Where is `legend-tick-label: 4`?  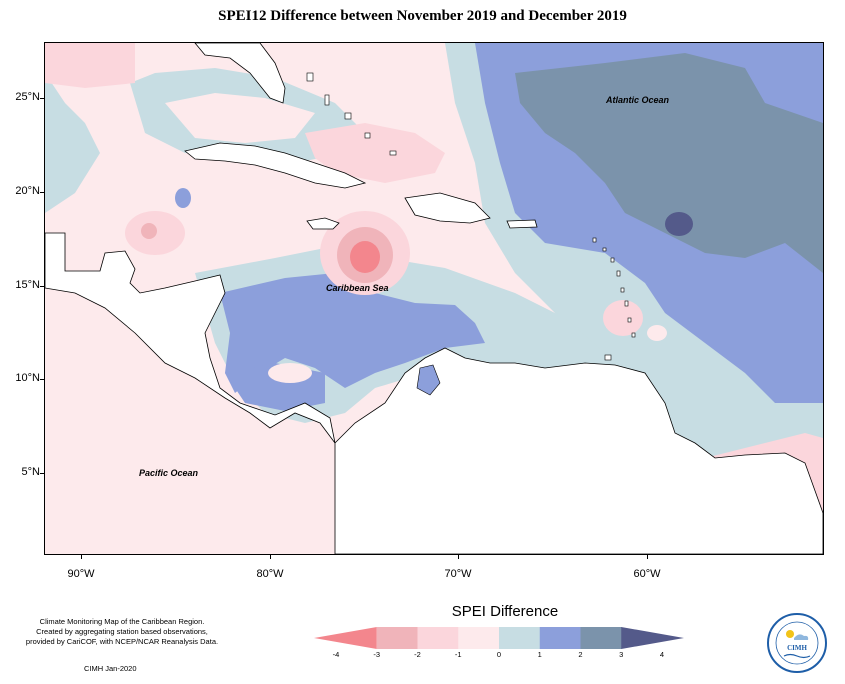 legend-tick-label: 4 is located at coordinates (662, 654).